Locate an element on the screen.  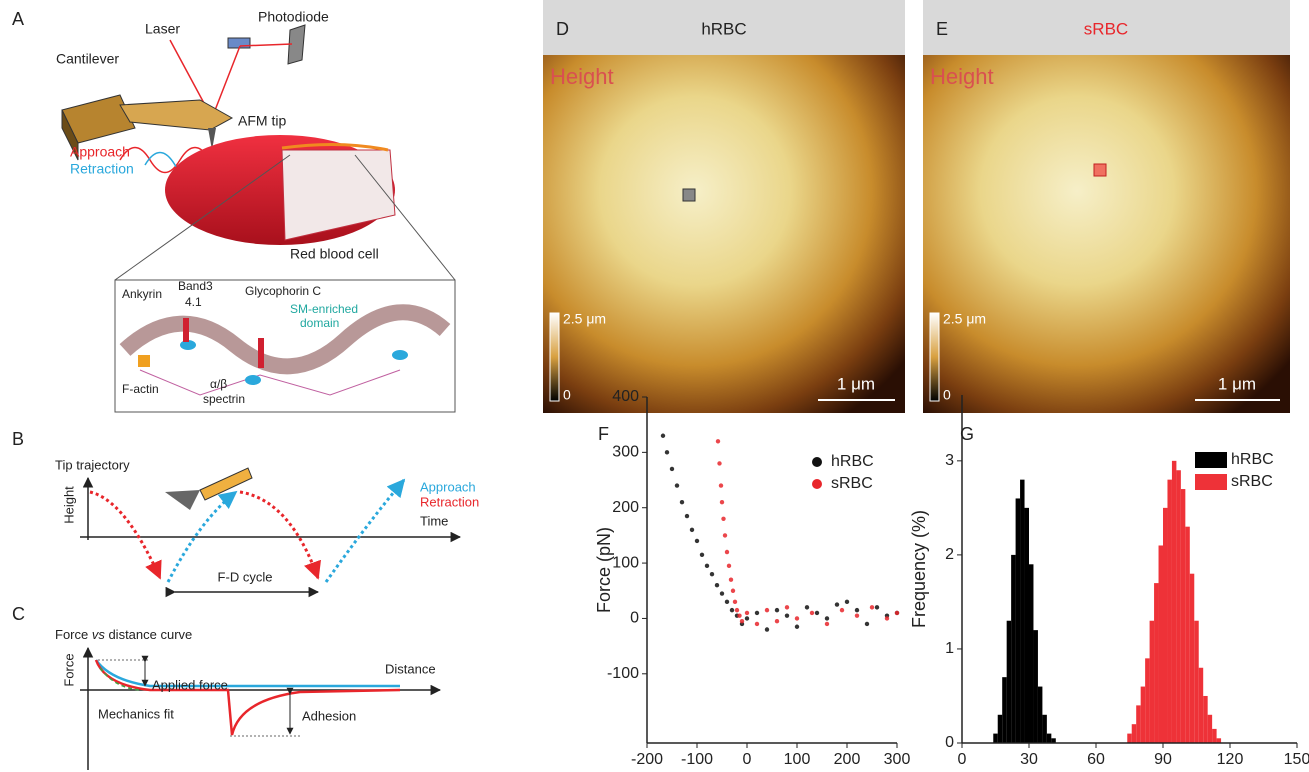
label: Force vs distance curve is located at coordinates (123, 634).